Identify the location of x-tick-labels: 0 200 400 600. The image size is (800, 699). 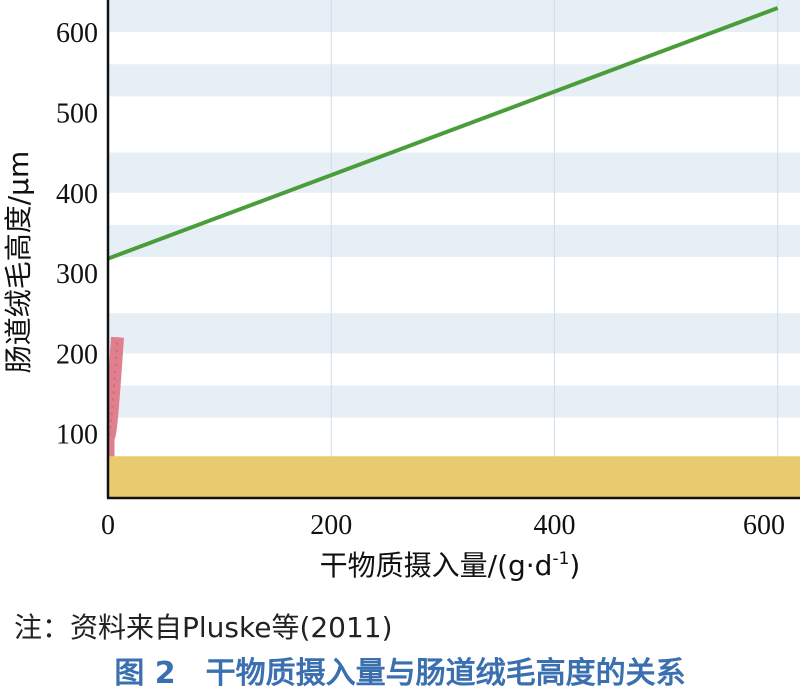
(443, 525).